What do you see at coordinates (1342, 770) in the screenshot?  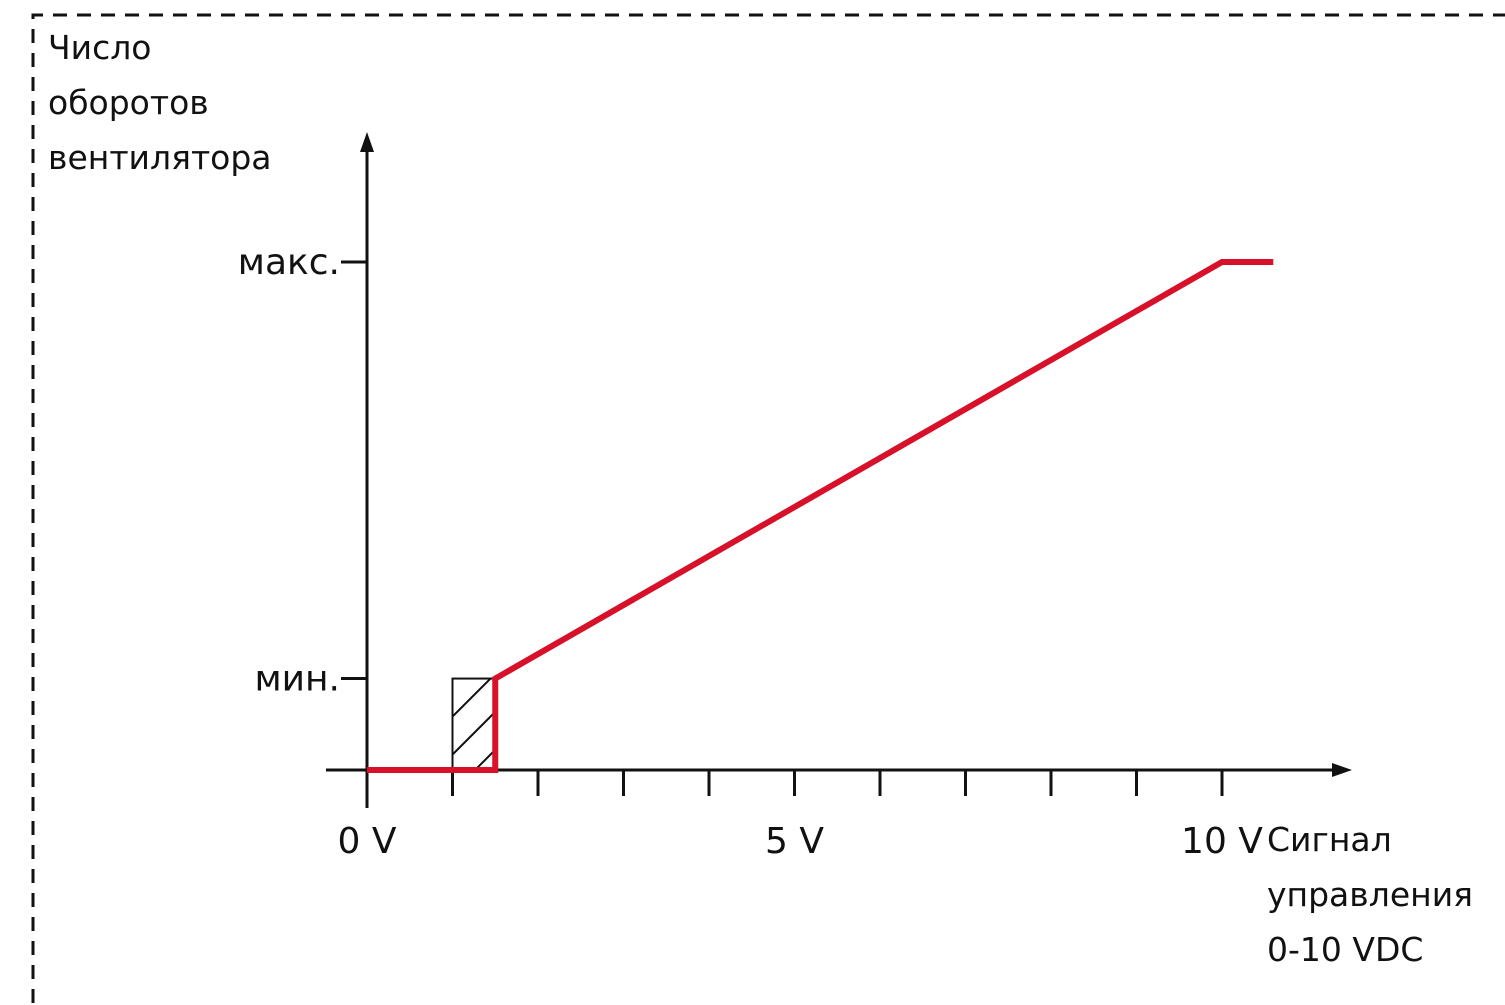 I see `x-axis-arrow` at bounding box center [1342, 770].